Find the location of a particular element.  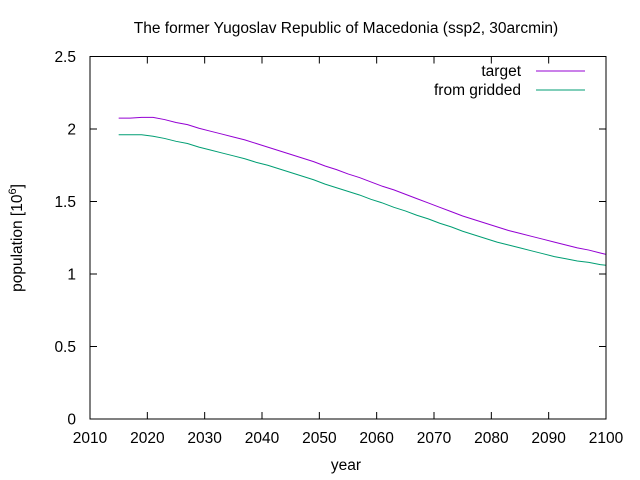

y-tick-labels: 0 0.5 1 1.5 2 2.5 is located at coordinates (65, 239).